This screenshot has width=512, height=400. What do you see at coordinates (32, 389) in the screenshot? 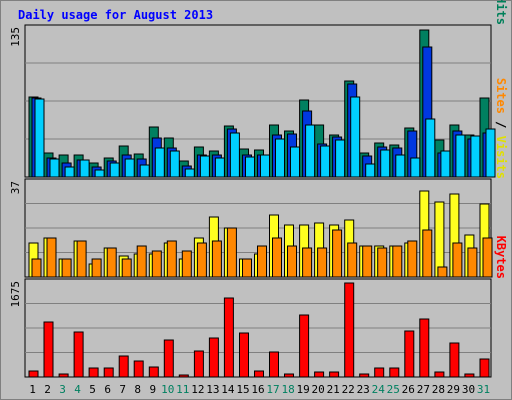
I see `x-tick-label-day-1: 1` at bounding box center [32, 389].